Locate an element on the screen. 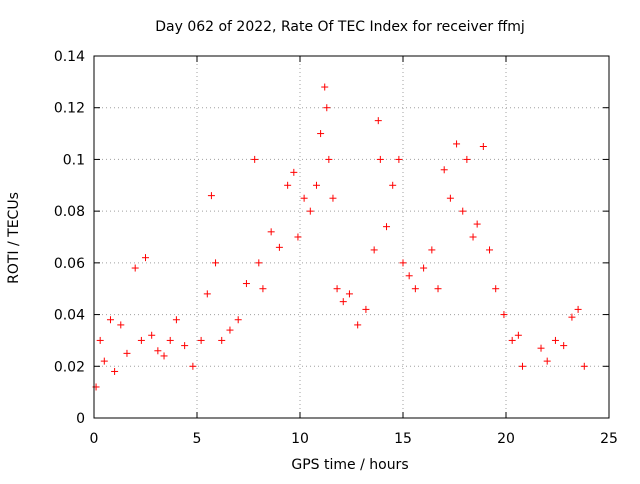  x-tick-label: 15 is located at coordinates (403, 439).